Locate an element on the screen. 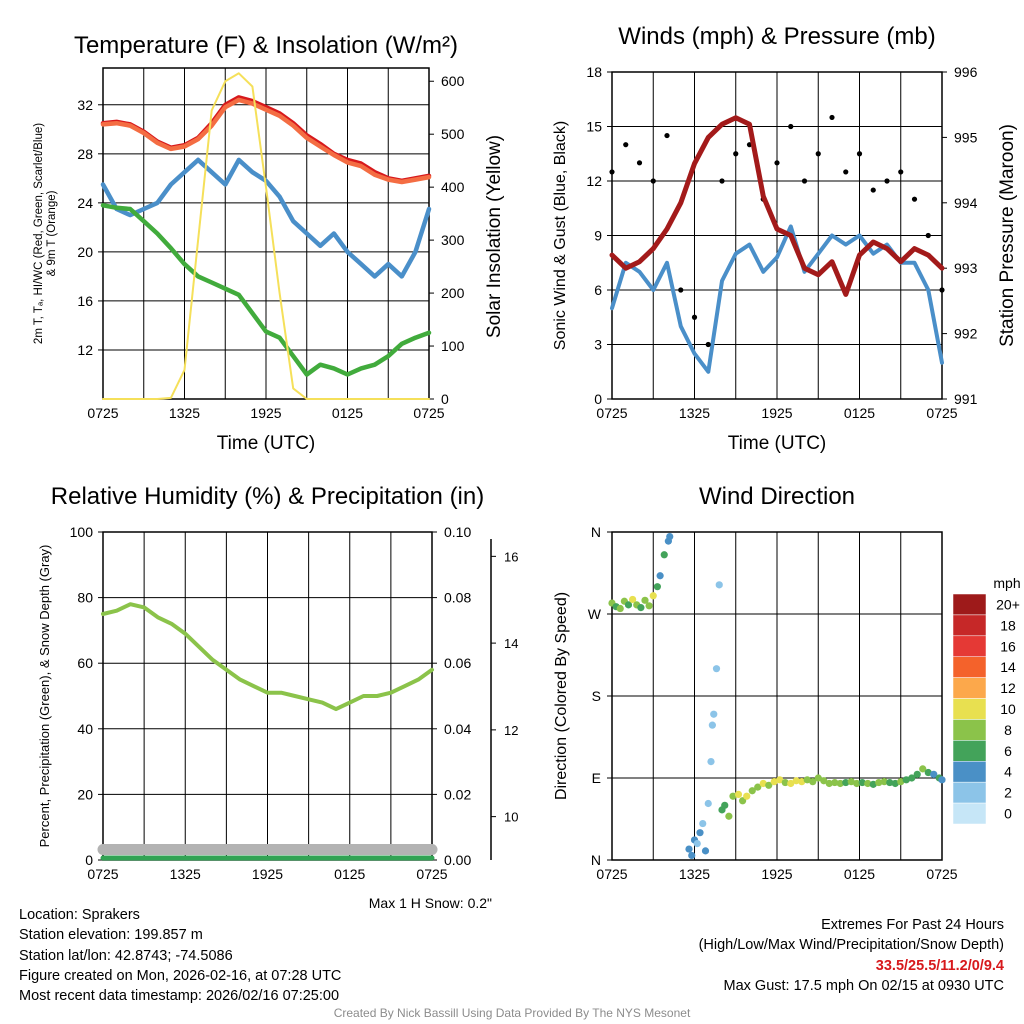  colorbar-label: 10 is located at coordinates (1008, 709).